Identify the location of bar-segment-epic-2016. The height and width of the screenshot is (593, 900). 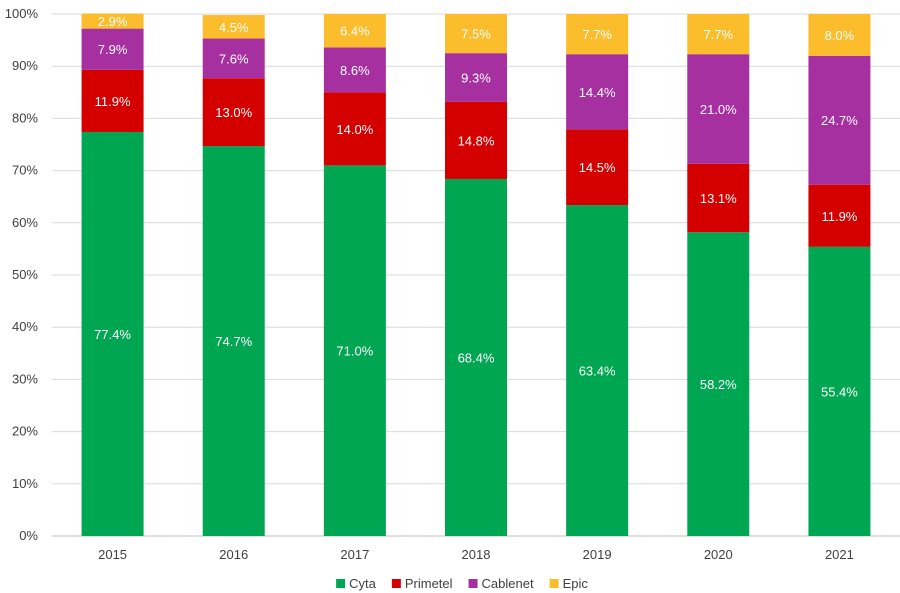
(233, 27).